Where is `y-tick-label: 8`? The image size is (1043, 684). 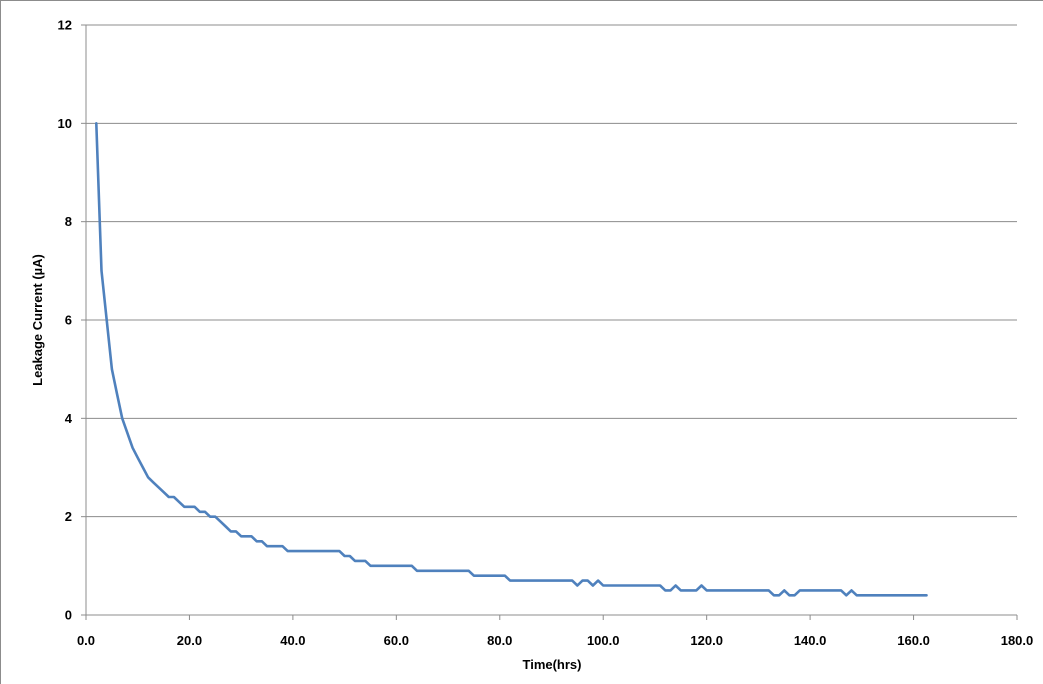 y-tick-label: 8 is located at coordinates (68, 221).